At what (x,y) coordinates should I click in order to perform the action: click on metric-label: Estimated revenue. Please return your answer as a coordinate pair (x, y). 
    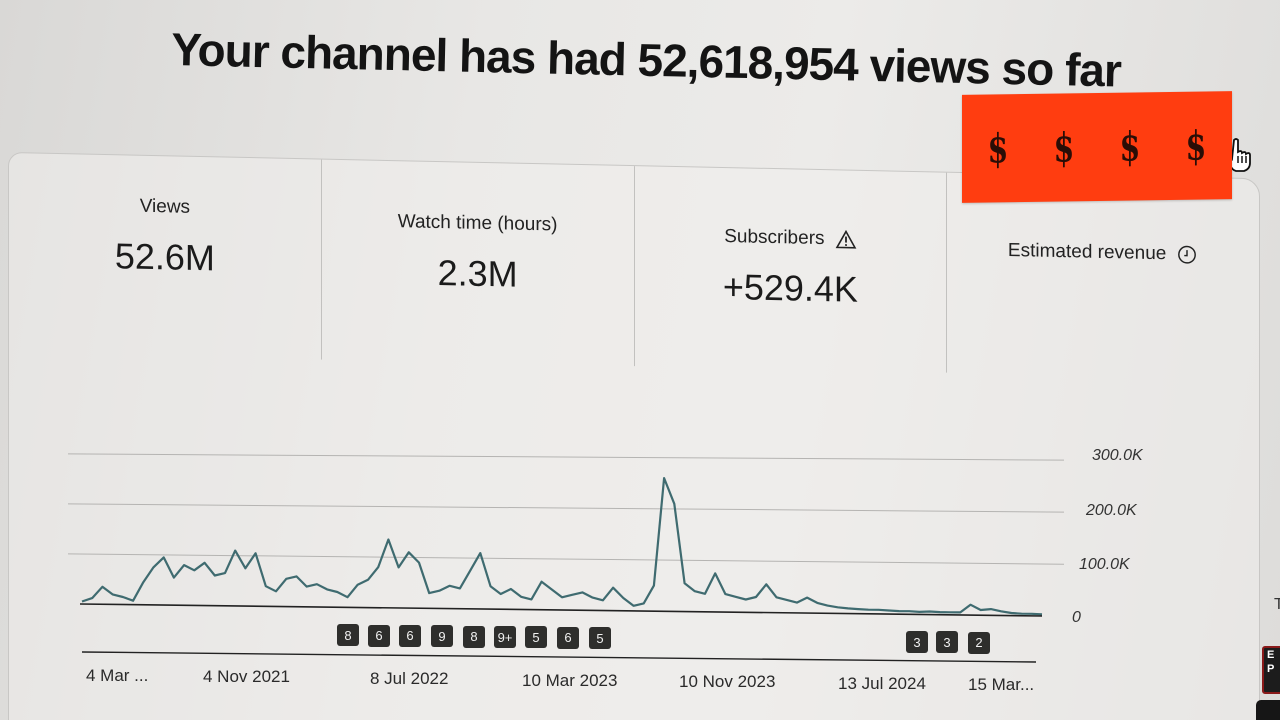
    Looking at the image, I should click on (1103, 253).